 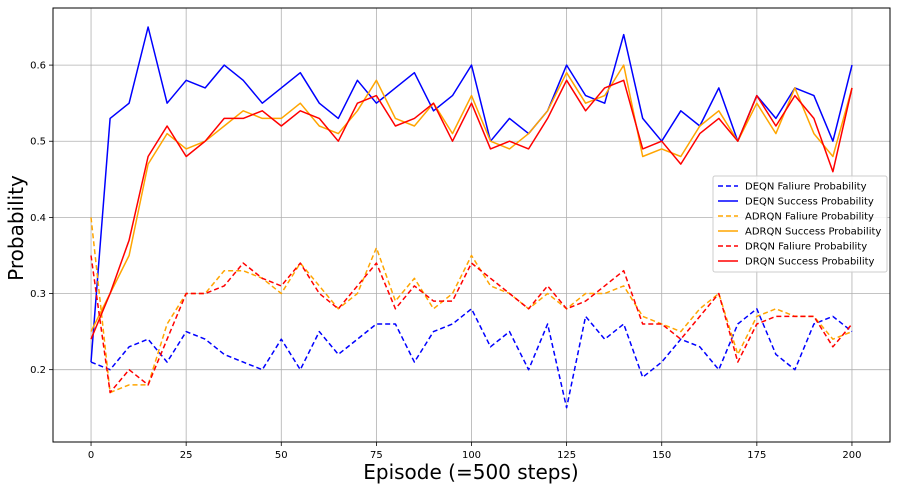 I want to click on x-tick-label: 200, so click(x=851, y=455).